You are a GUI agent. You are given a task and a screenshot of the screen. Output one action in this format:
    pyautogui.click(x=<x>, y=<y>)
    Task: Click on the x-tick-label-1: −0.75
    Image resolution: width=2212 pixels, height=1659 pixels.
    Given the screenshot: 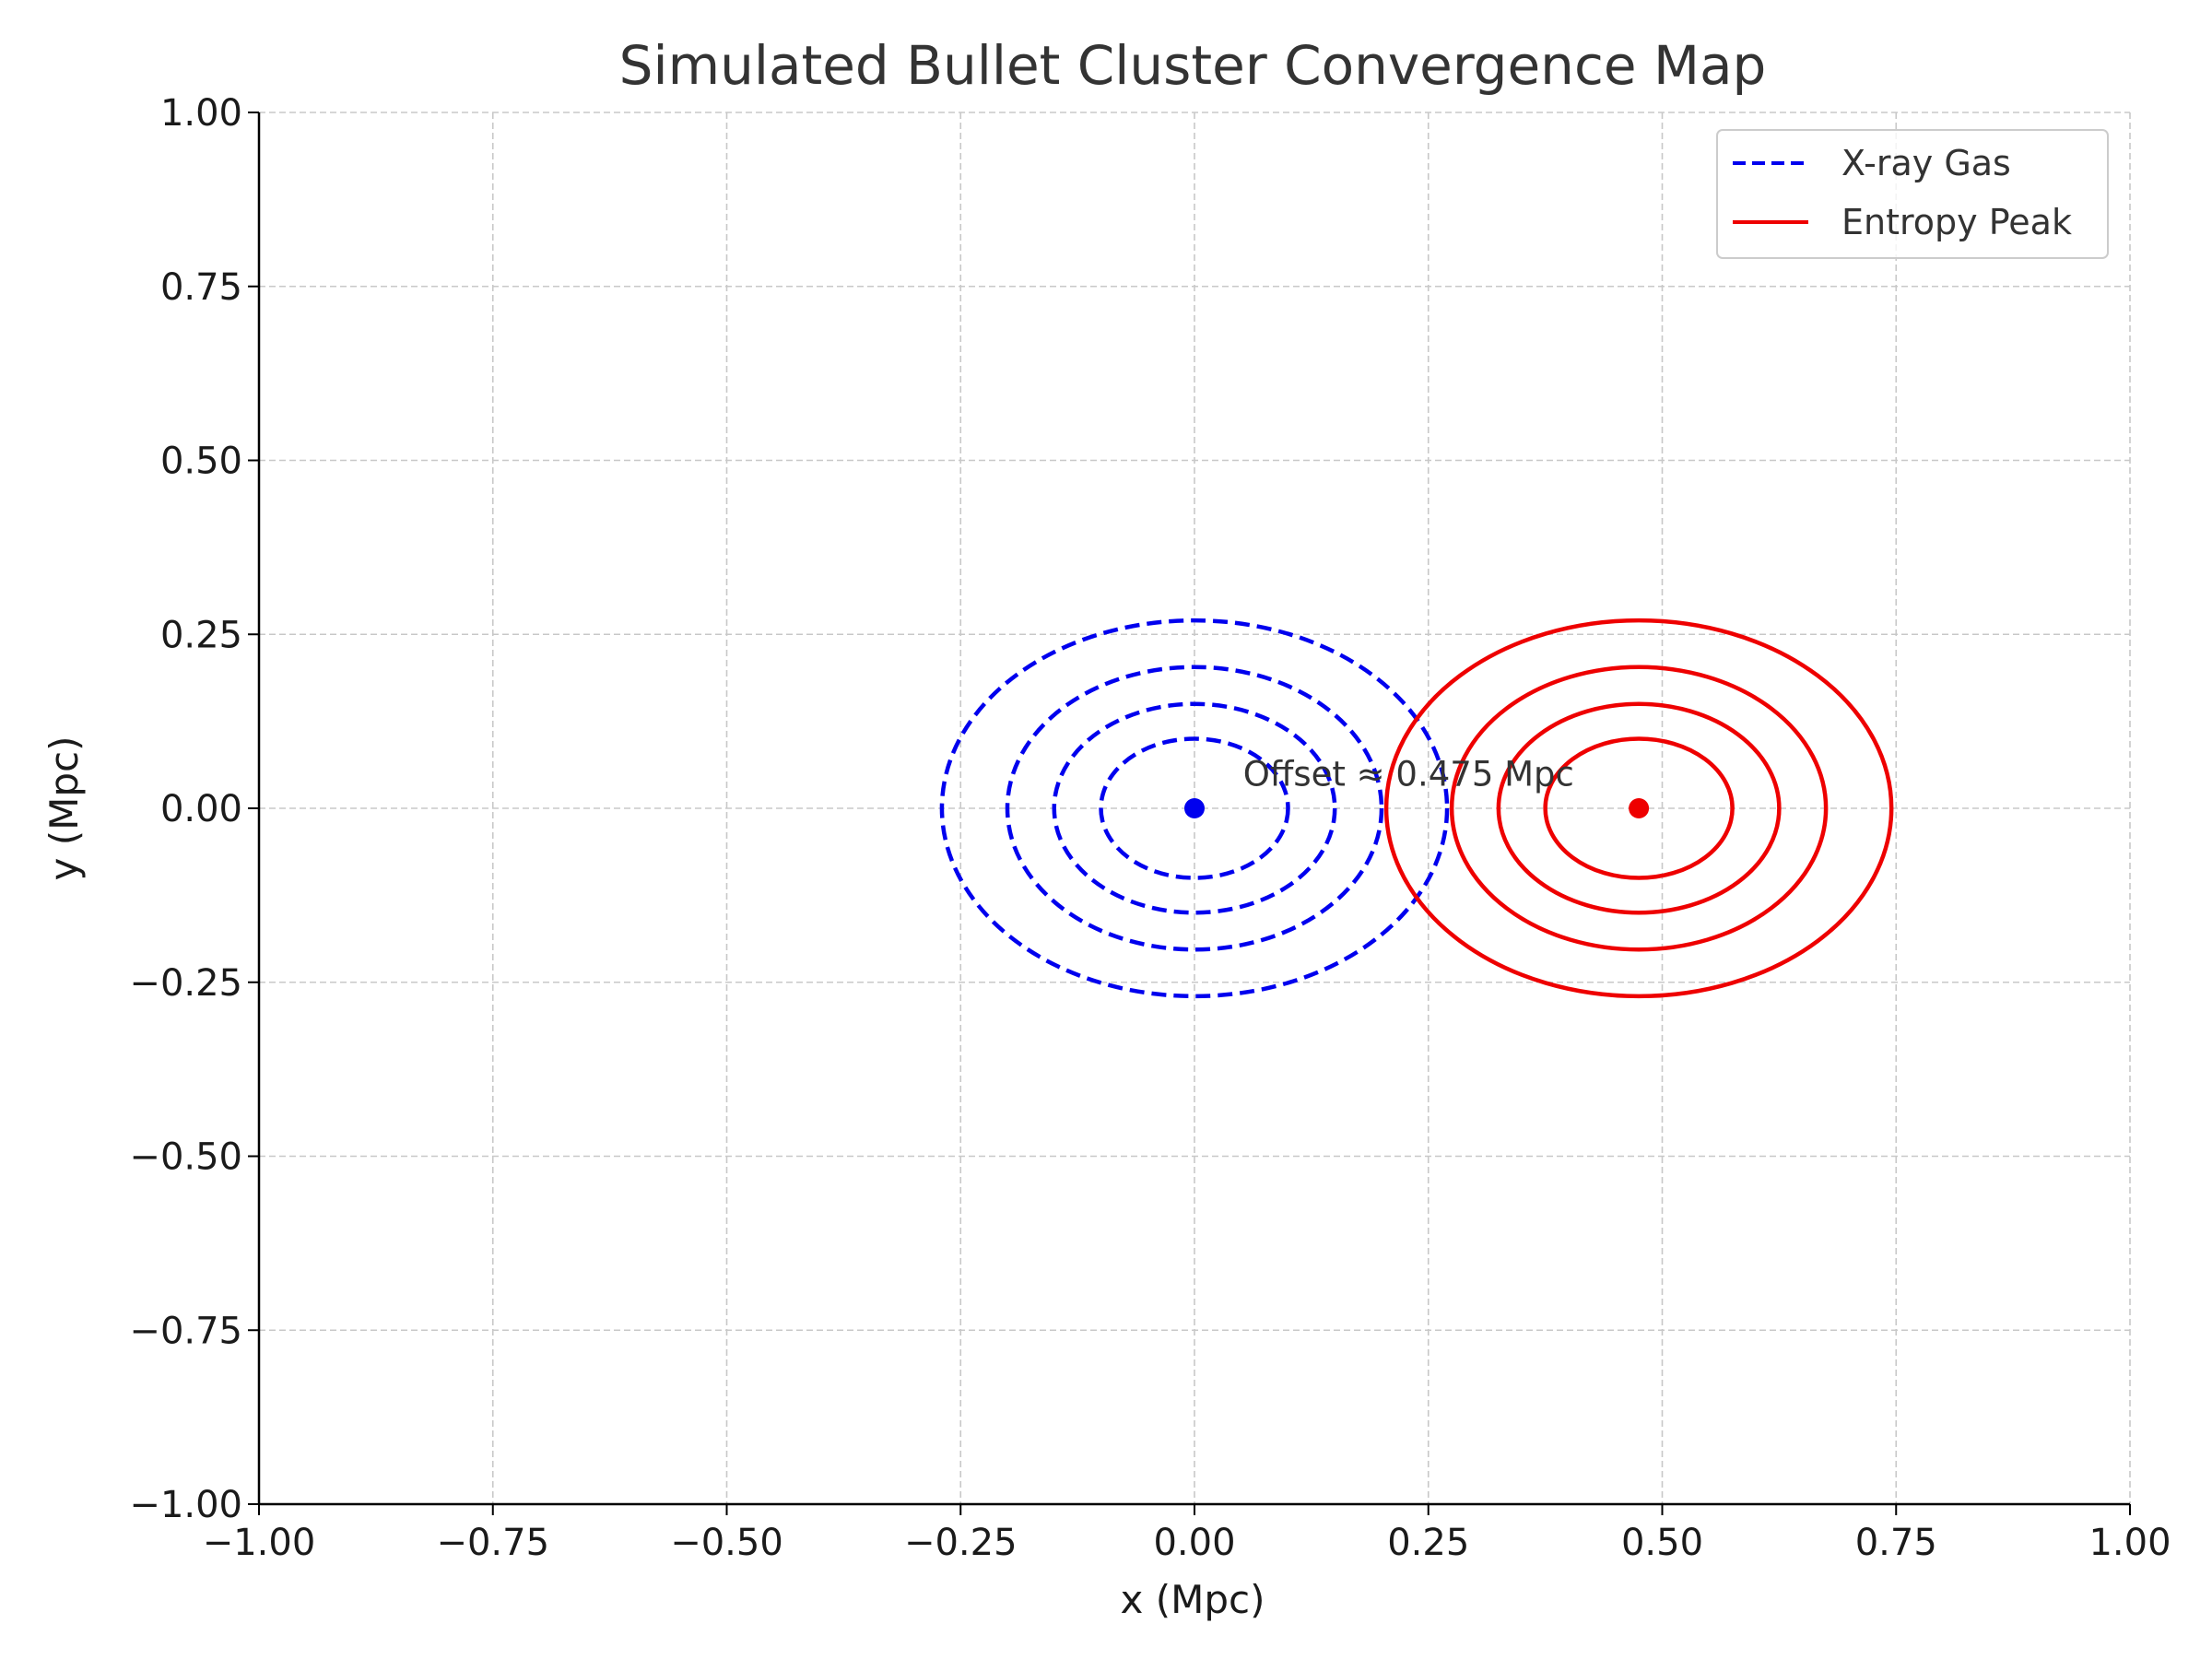 What is the action you would take?
    pyautogui.click(x=492, y=1543)
    